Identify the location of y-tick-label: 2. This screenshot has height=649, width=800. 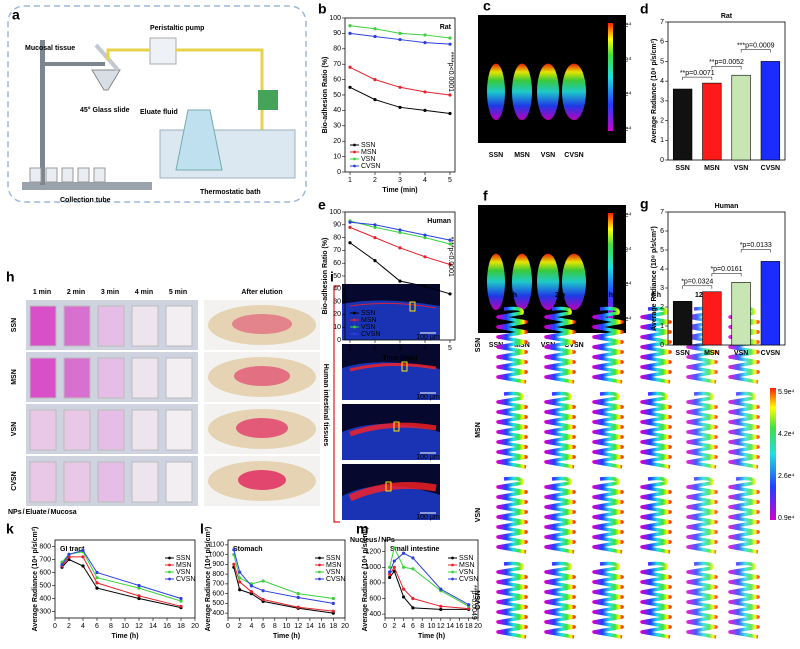
(662, 307).